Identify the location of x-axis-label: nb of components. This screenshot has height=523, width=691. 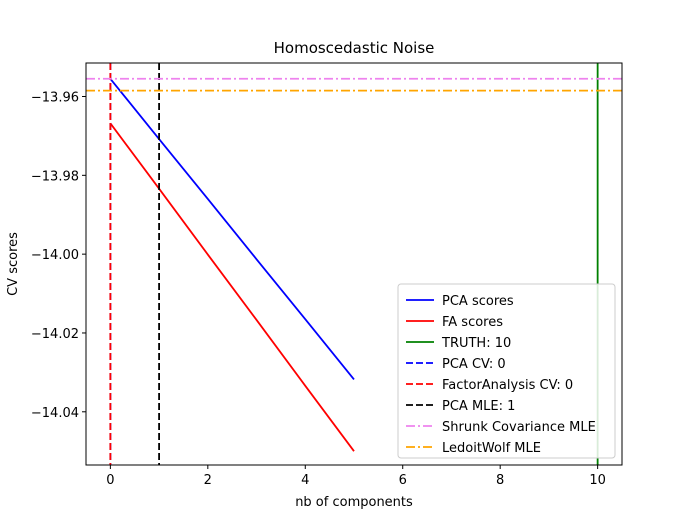
(354, 502).